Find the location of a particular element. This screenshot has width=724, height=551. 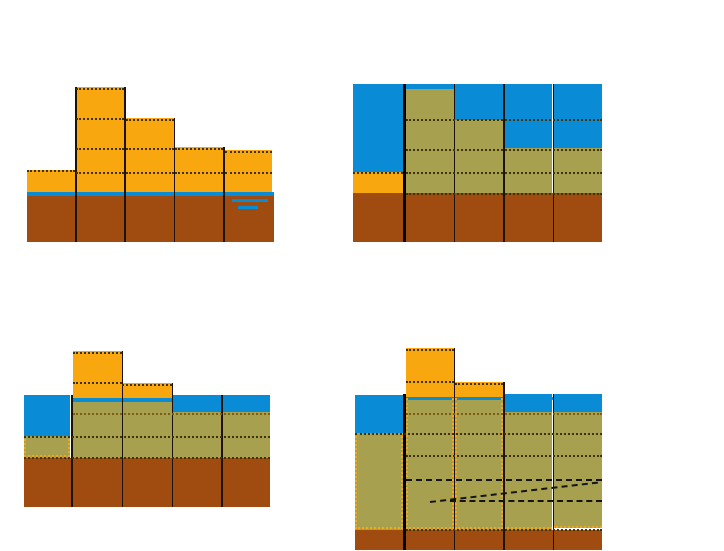

d-bar2-top-dots is located at coordinates (430, 349).